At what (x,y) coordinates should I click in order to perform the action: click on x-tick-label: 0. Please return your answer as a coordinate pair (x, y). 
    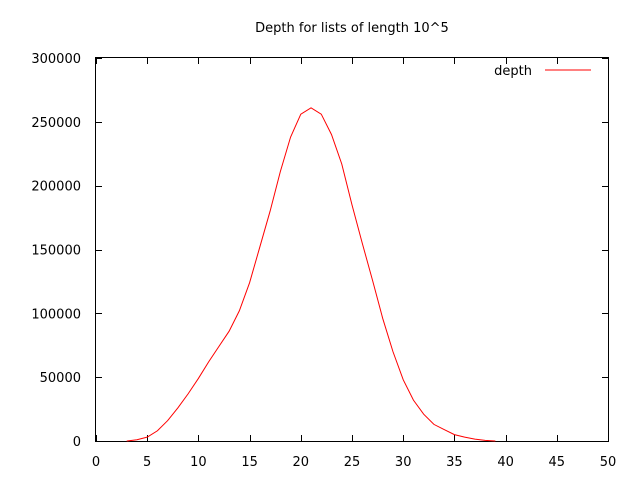
    Looking at the image, I should click on (96, 462).